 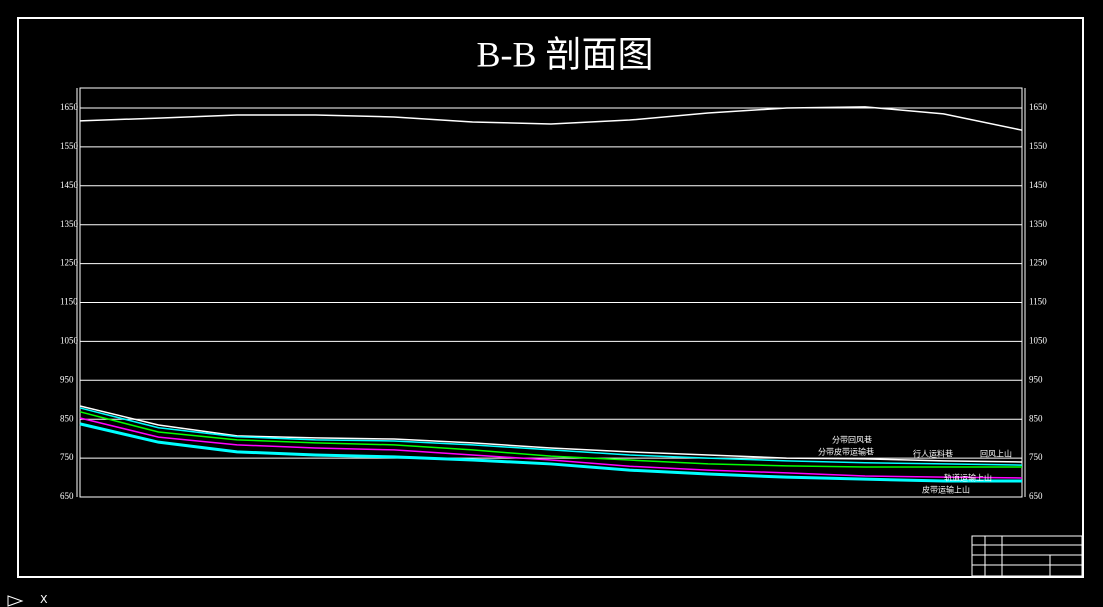 What do you see at coordinates (846, 452) in the screenshot?
I see `annotation: 分带皮带运输巷` at bounding box center [846, 452].